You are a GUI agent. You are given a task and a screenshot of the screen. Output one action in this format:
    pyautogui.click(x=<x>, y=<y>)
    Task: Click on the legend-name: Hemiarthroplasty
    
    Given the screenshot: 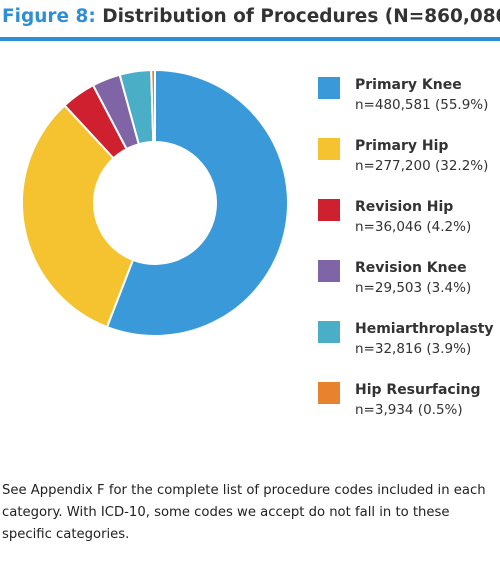 What is the action you would take?
    pyautogui.click(x=424, y=329)
    